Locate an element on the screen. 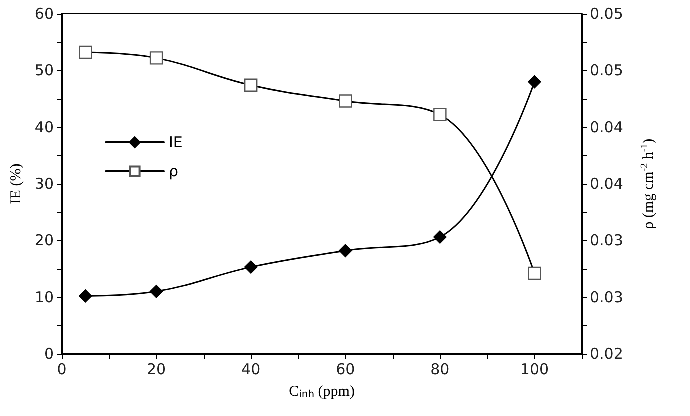 This screenshot has height=416, width=690. y-tick-label: 60 is located at coordinates (44, 14).